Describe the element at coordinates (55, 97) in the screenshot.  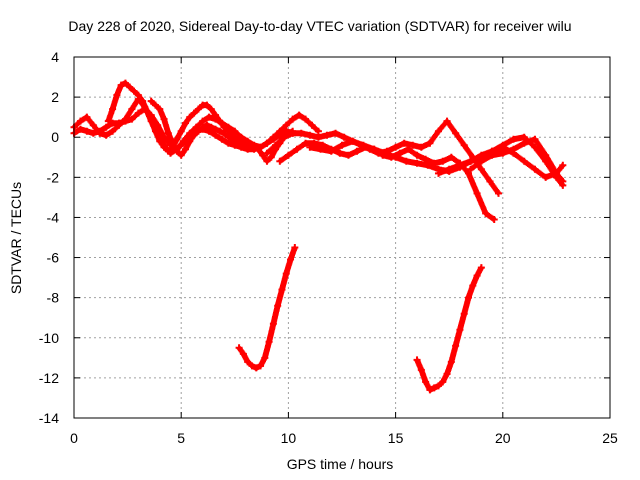
I see `y-tick-label: 2` at that location.